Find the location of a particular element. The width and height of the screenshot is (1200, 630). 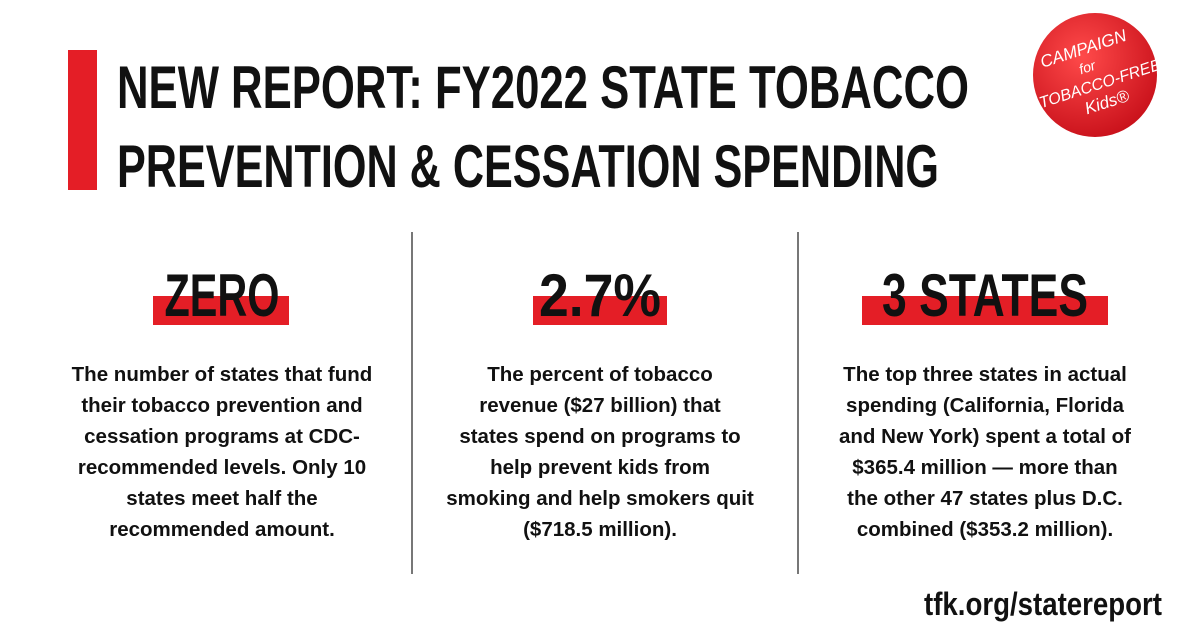

stat-body-line: help prevent kids from is located at coordinates (600, 467).